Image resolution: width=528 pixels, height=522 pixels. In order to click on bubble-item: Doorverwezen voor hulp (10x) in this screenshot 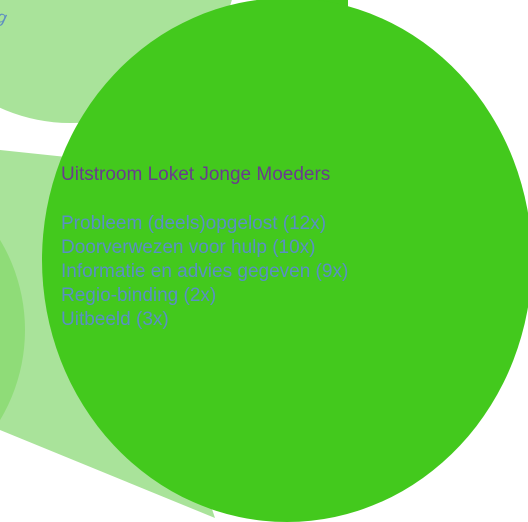, I will do `click(188, 247)`.